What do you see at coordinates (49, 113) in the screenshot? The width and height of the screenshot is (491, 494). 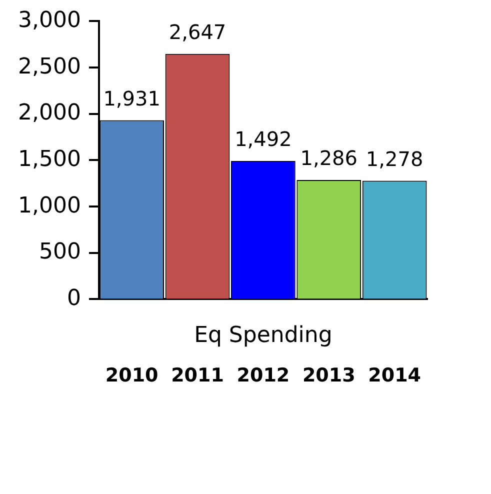 I see `y-tick-label: 2,000` at bounding box center [49, 113].